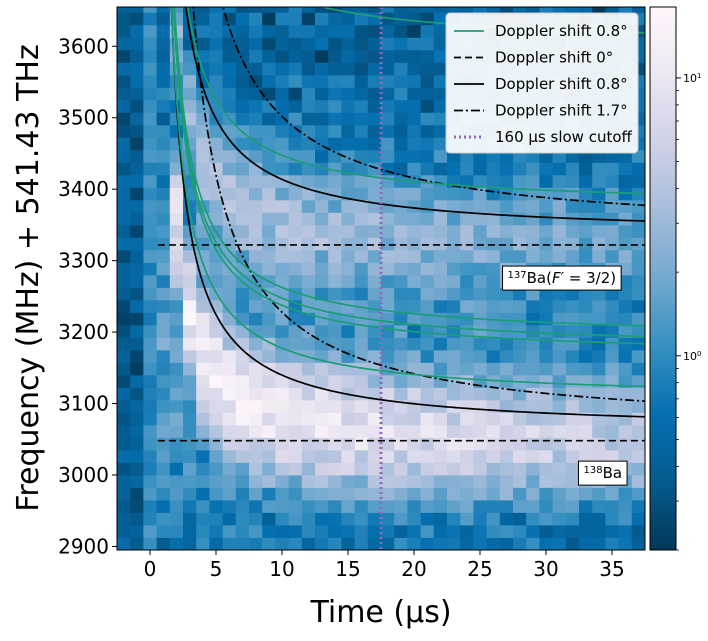 The height and width of the screenshot is (641, 708). What do you see at coordinates (561, 84) in the screenshot?
I see `legend-label: Doppler shift 0.8°` at bounding box center [561, 84].